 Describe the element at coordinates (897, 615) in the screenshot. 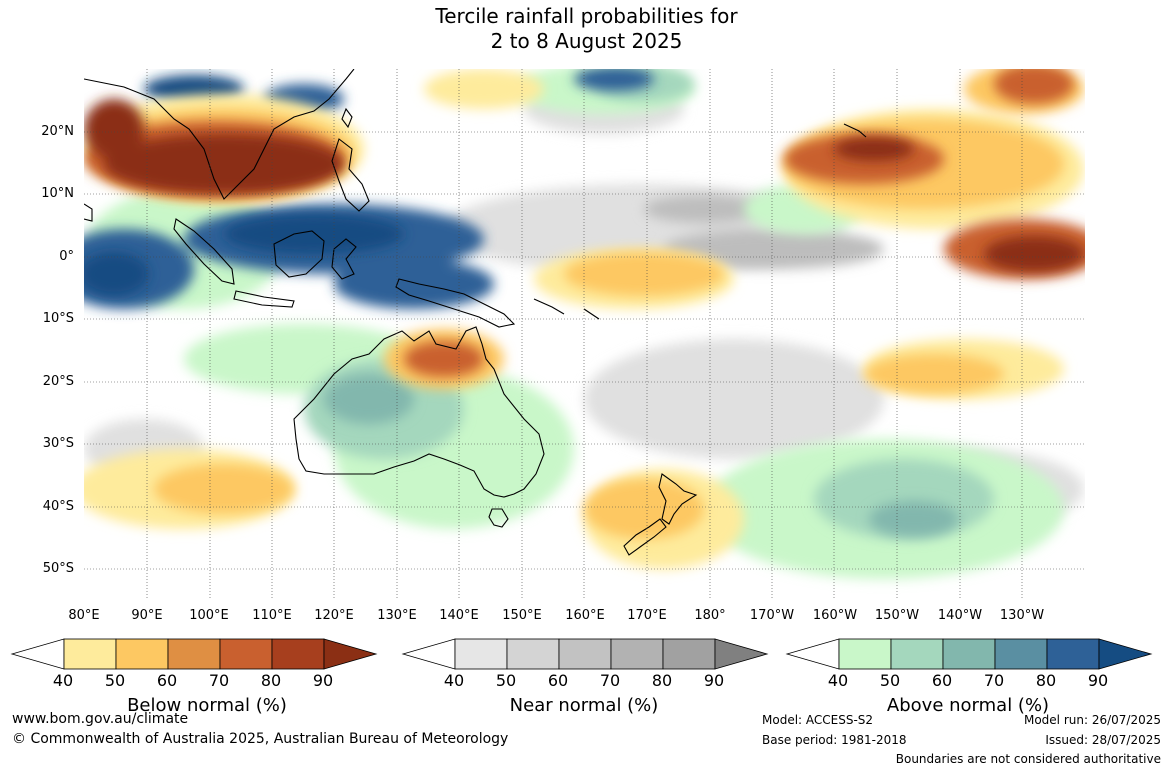

I see `lon-label-150w: 150°W` at that location.